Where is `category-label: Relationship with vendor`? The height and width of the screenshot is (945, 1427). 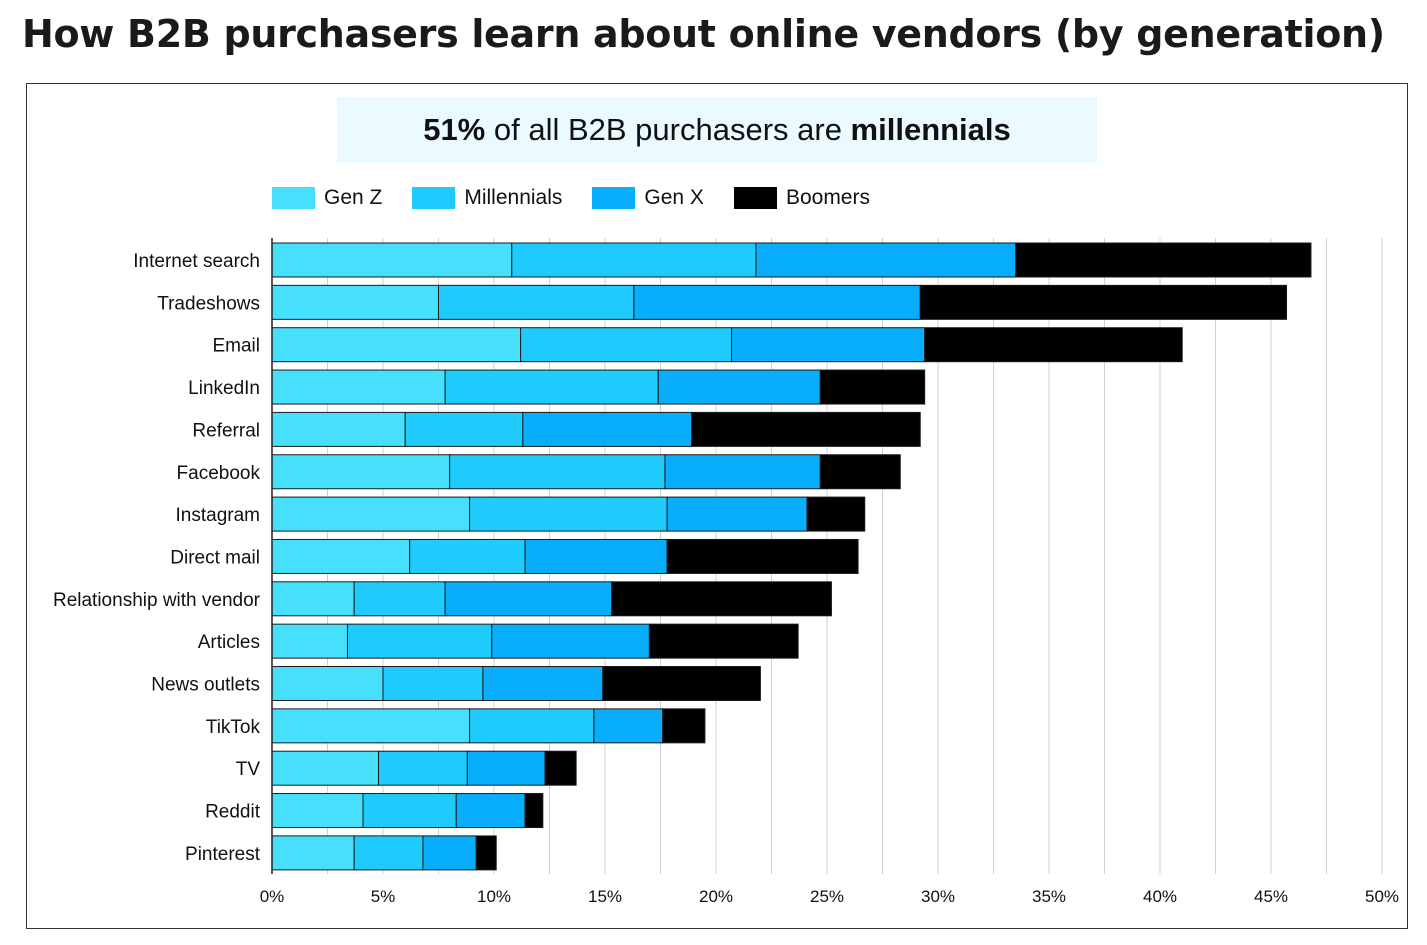
category-label: Relationship with vendor is located at coordinates (157, 600).